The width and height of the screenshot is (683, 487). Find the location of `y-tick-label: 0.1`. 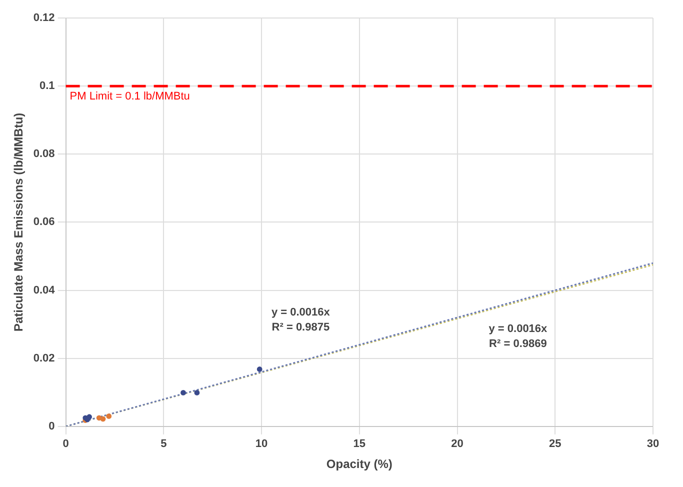

y-tick-label: 0.1 is located at coordinates (47, 86).